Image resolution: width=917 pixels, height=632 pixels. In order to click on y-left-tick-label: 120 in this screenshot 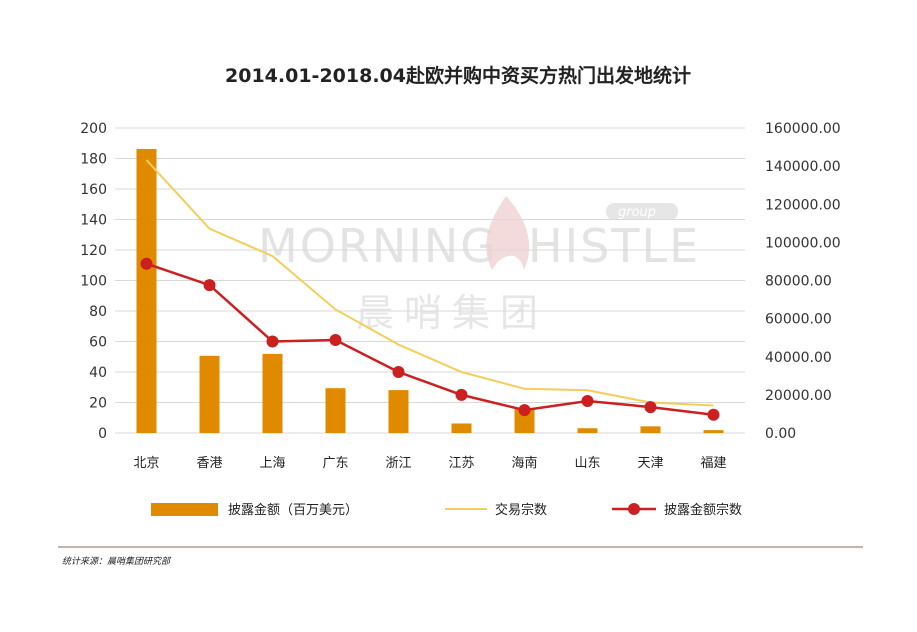, I will do `click(93, 251)`.